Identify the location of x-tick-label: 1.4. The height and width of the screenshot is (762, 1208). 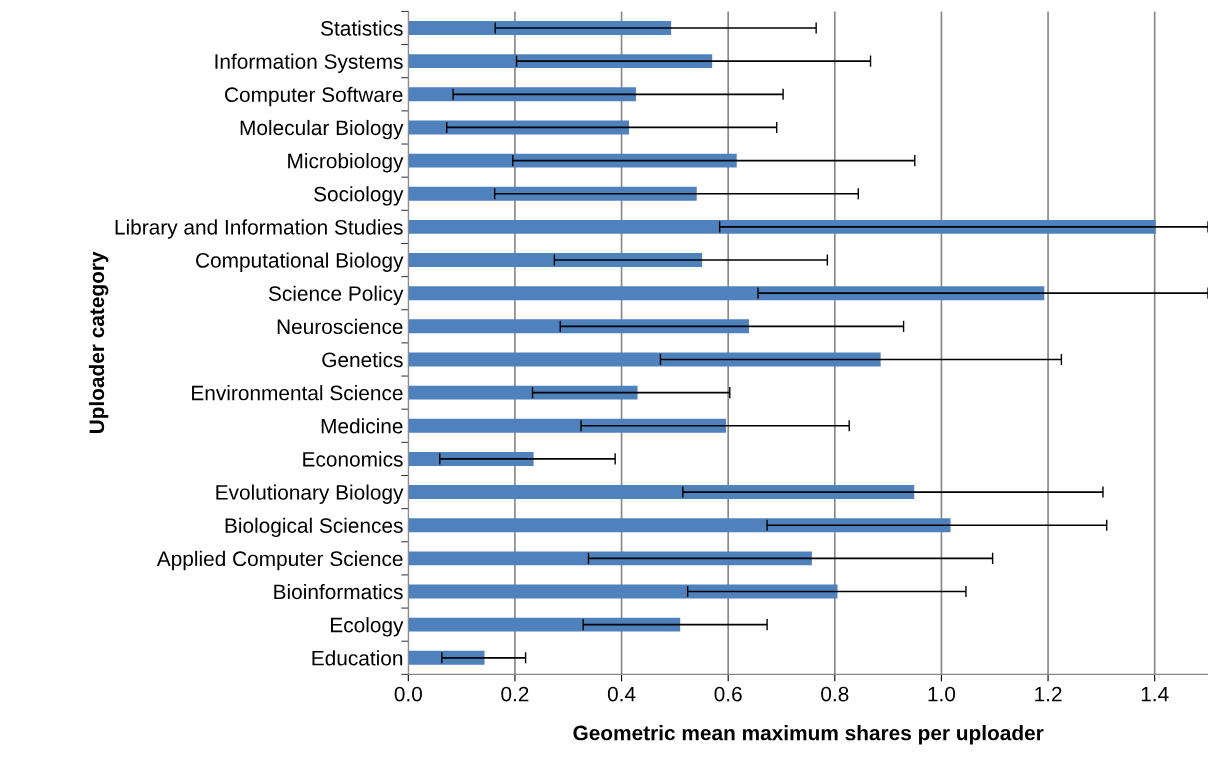
(1155, 694).